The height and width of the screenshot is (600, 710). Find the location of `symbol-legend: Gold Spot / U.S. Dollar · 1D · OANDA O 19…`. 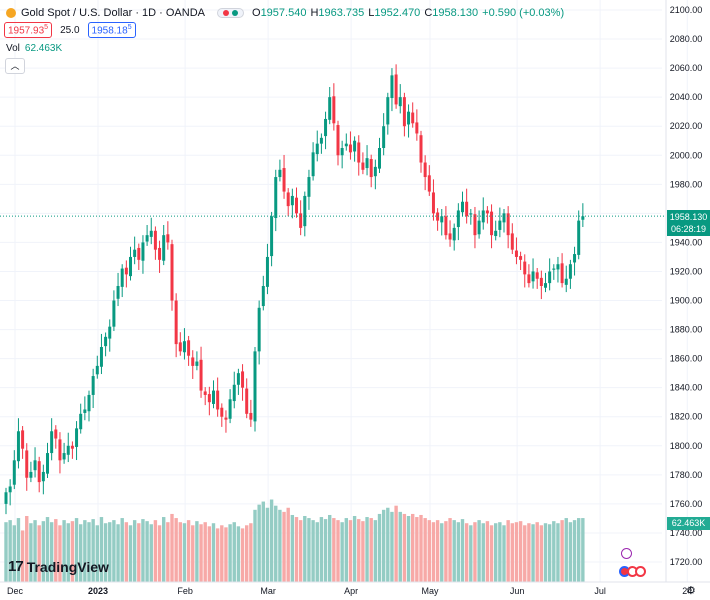

symbol-legend: Gold Spot / U.S. Dollar · 1D · OANDA O 19… is located at coordinates (287, 13).